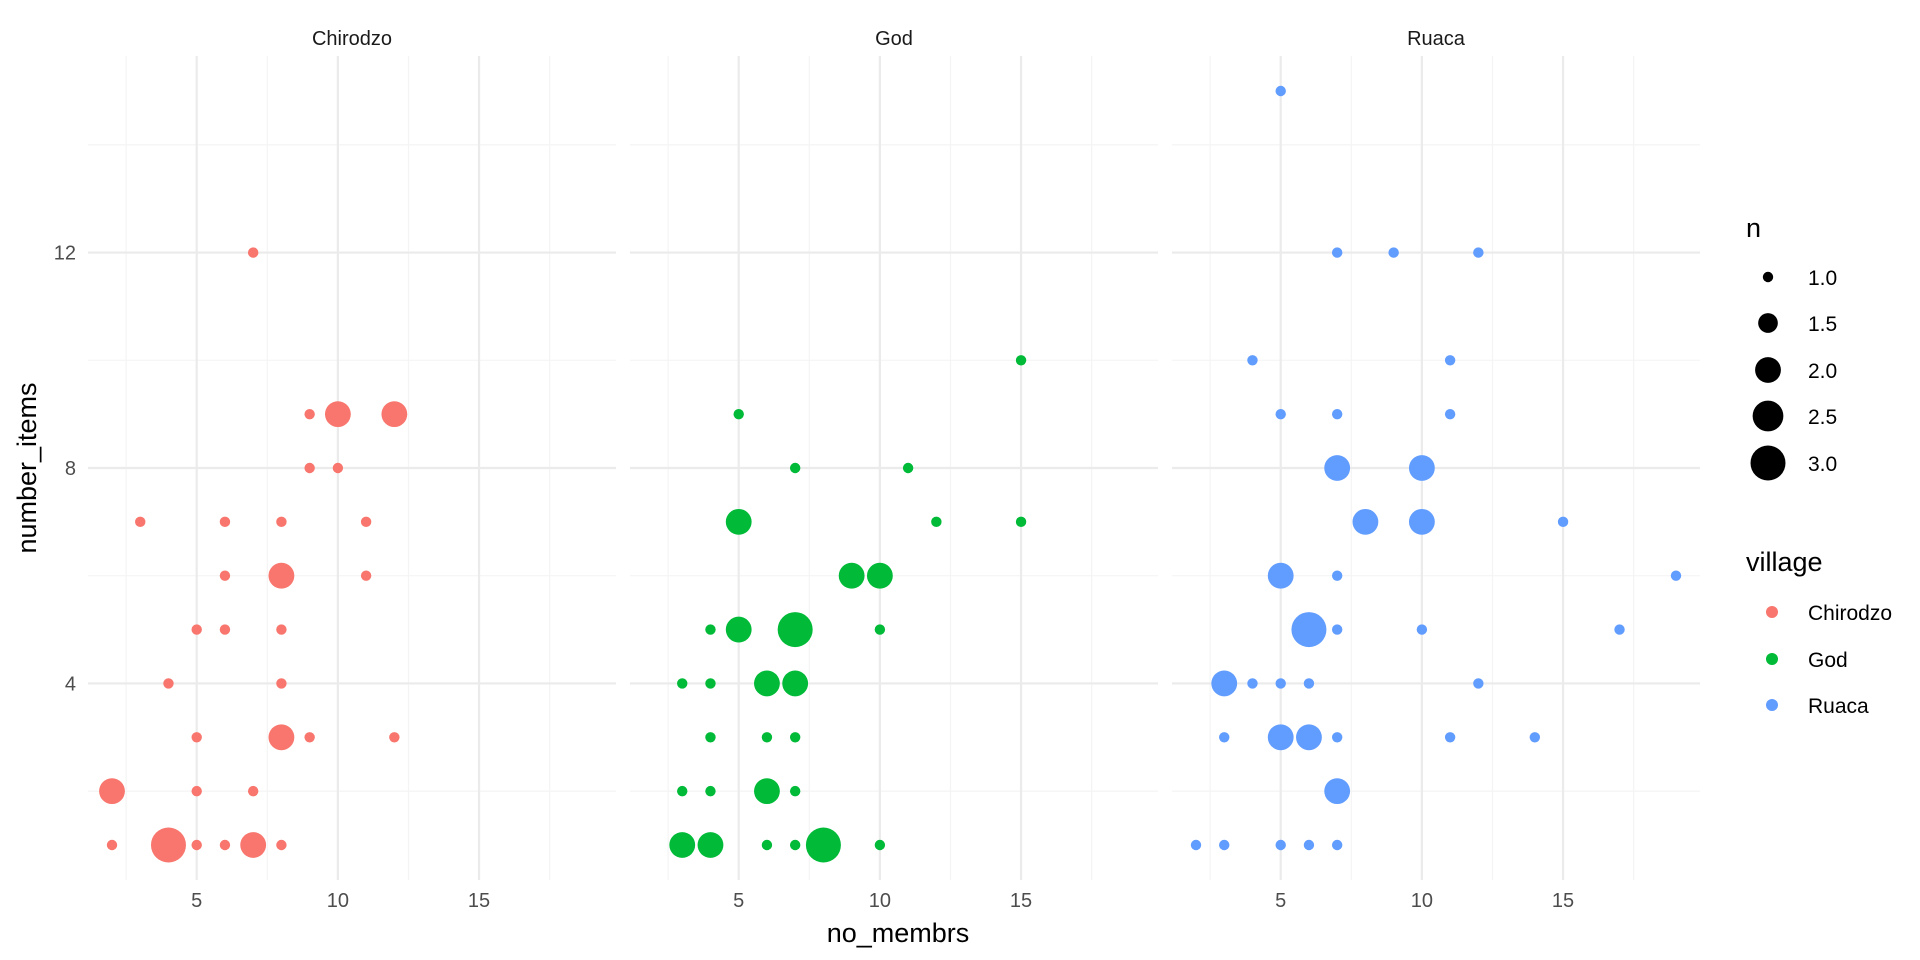  What do you see at coordinates (1753, 228) in the screenshot?
I see `size-legend-title: n` at bounding box center [1753, 228].